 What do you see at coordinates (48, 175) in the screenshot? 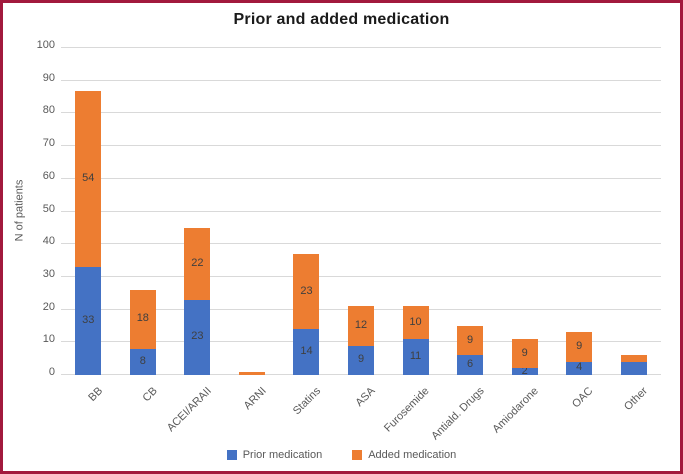
I see `y-tick-label-60: 60` at bounding box center [48, 175].